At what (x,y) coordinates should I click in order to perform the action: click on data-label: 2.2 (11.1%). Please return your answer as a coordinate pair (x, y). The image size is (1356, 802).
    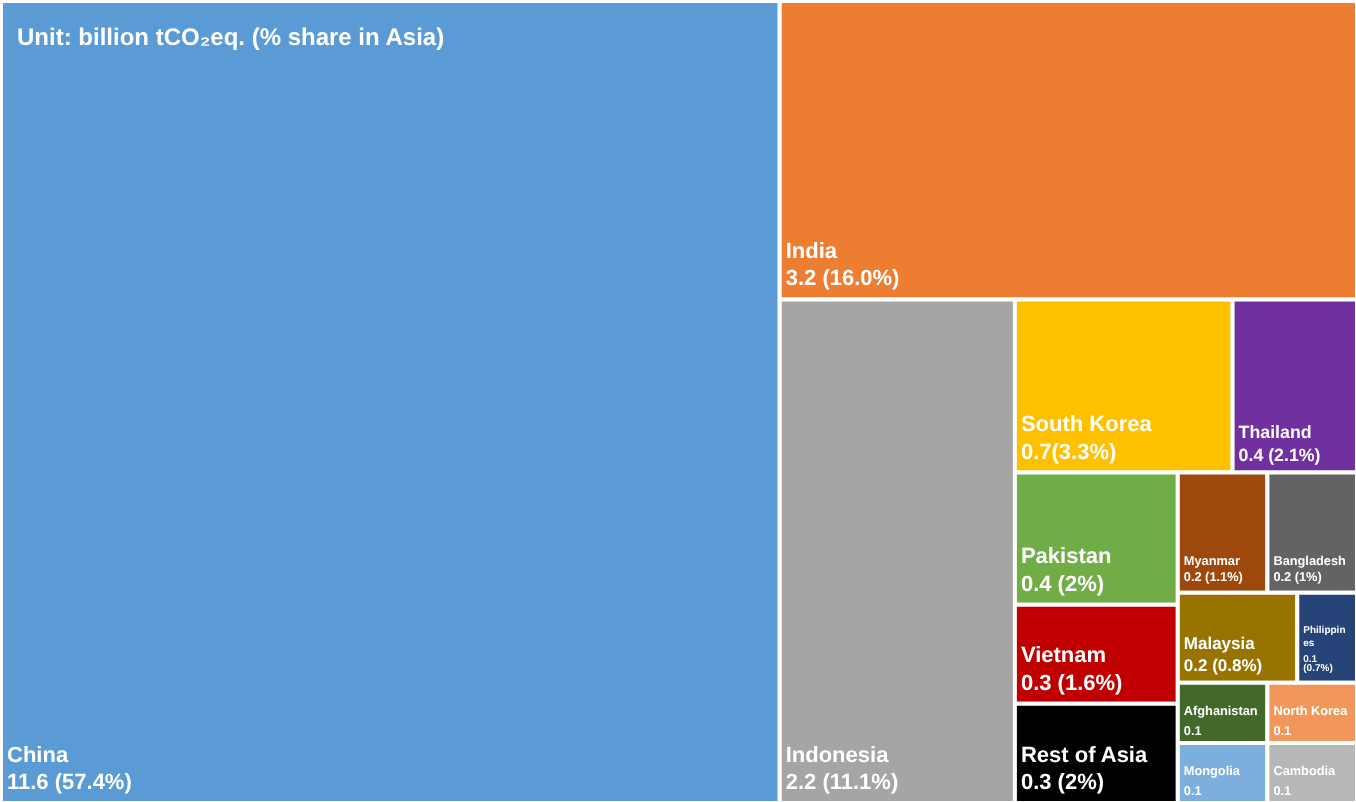
    Looking at the image, I should click on (842, 783).